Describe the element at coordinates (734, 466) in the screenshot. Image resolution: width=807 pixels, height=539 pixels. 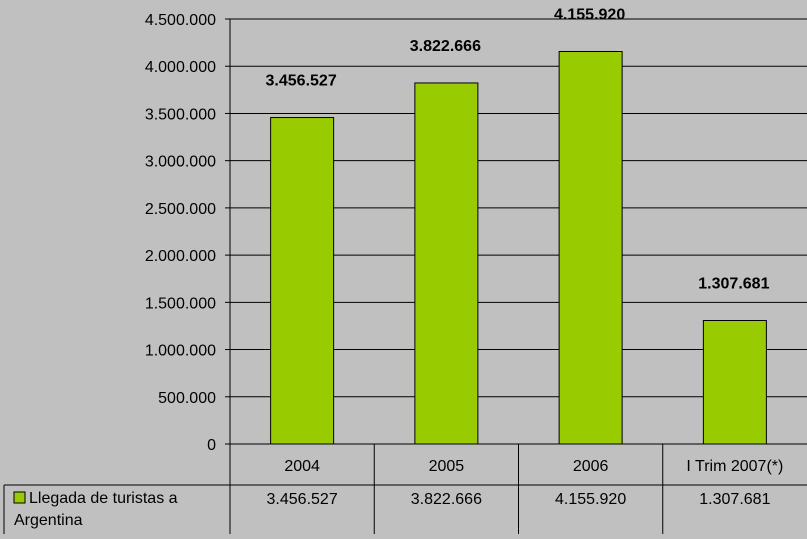
I see `x-category-label: I Trim 2007(*)` at that location.